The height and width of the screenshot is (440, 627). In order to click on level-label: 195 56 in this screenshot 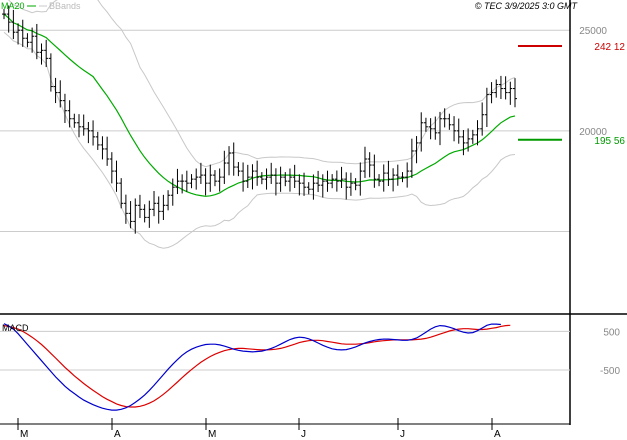, I will do `click(609, 141)`.